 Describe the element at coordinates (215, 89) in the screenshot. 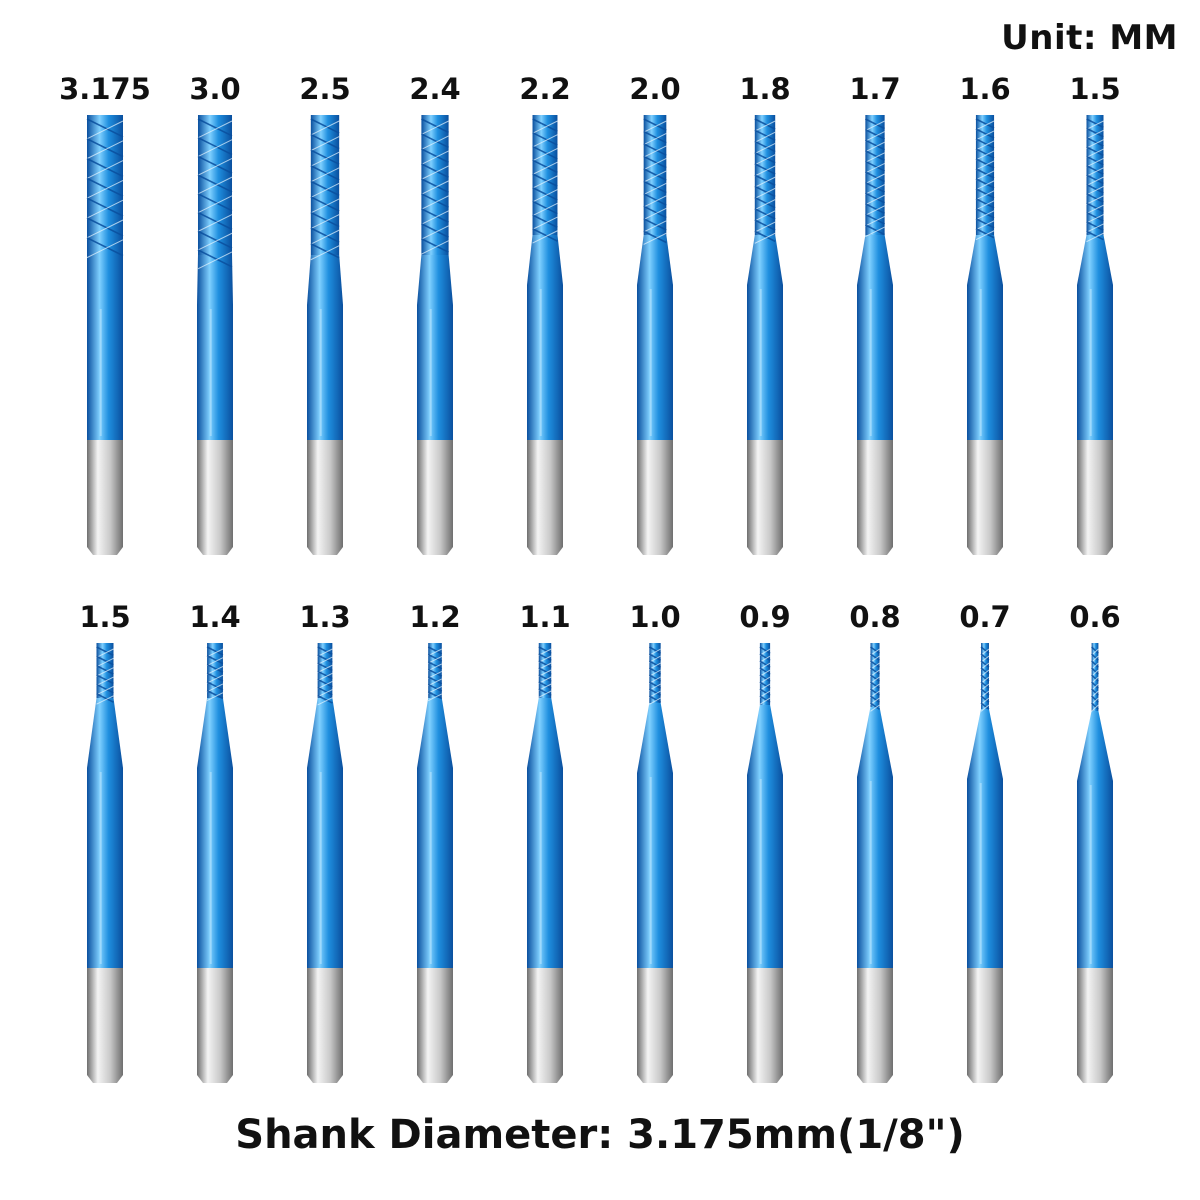

I see `bit-size-label: 3.0` at that location.